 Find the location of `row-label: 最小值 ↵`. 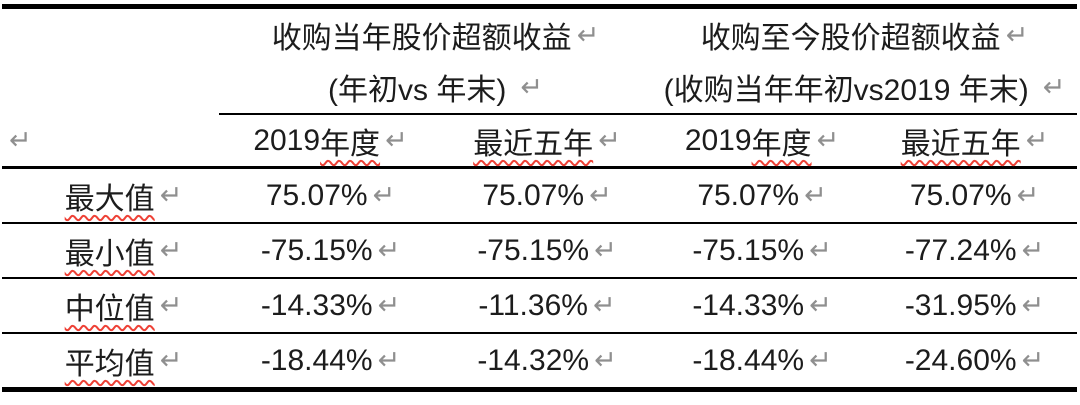

row-label: 最小值 ↵ is located at coordinates (110, 251).